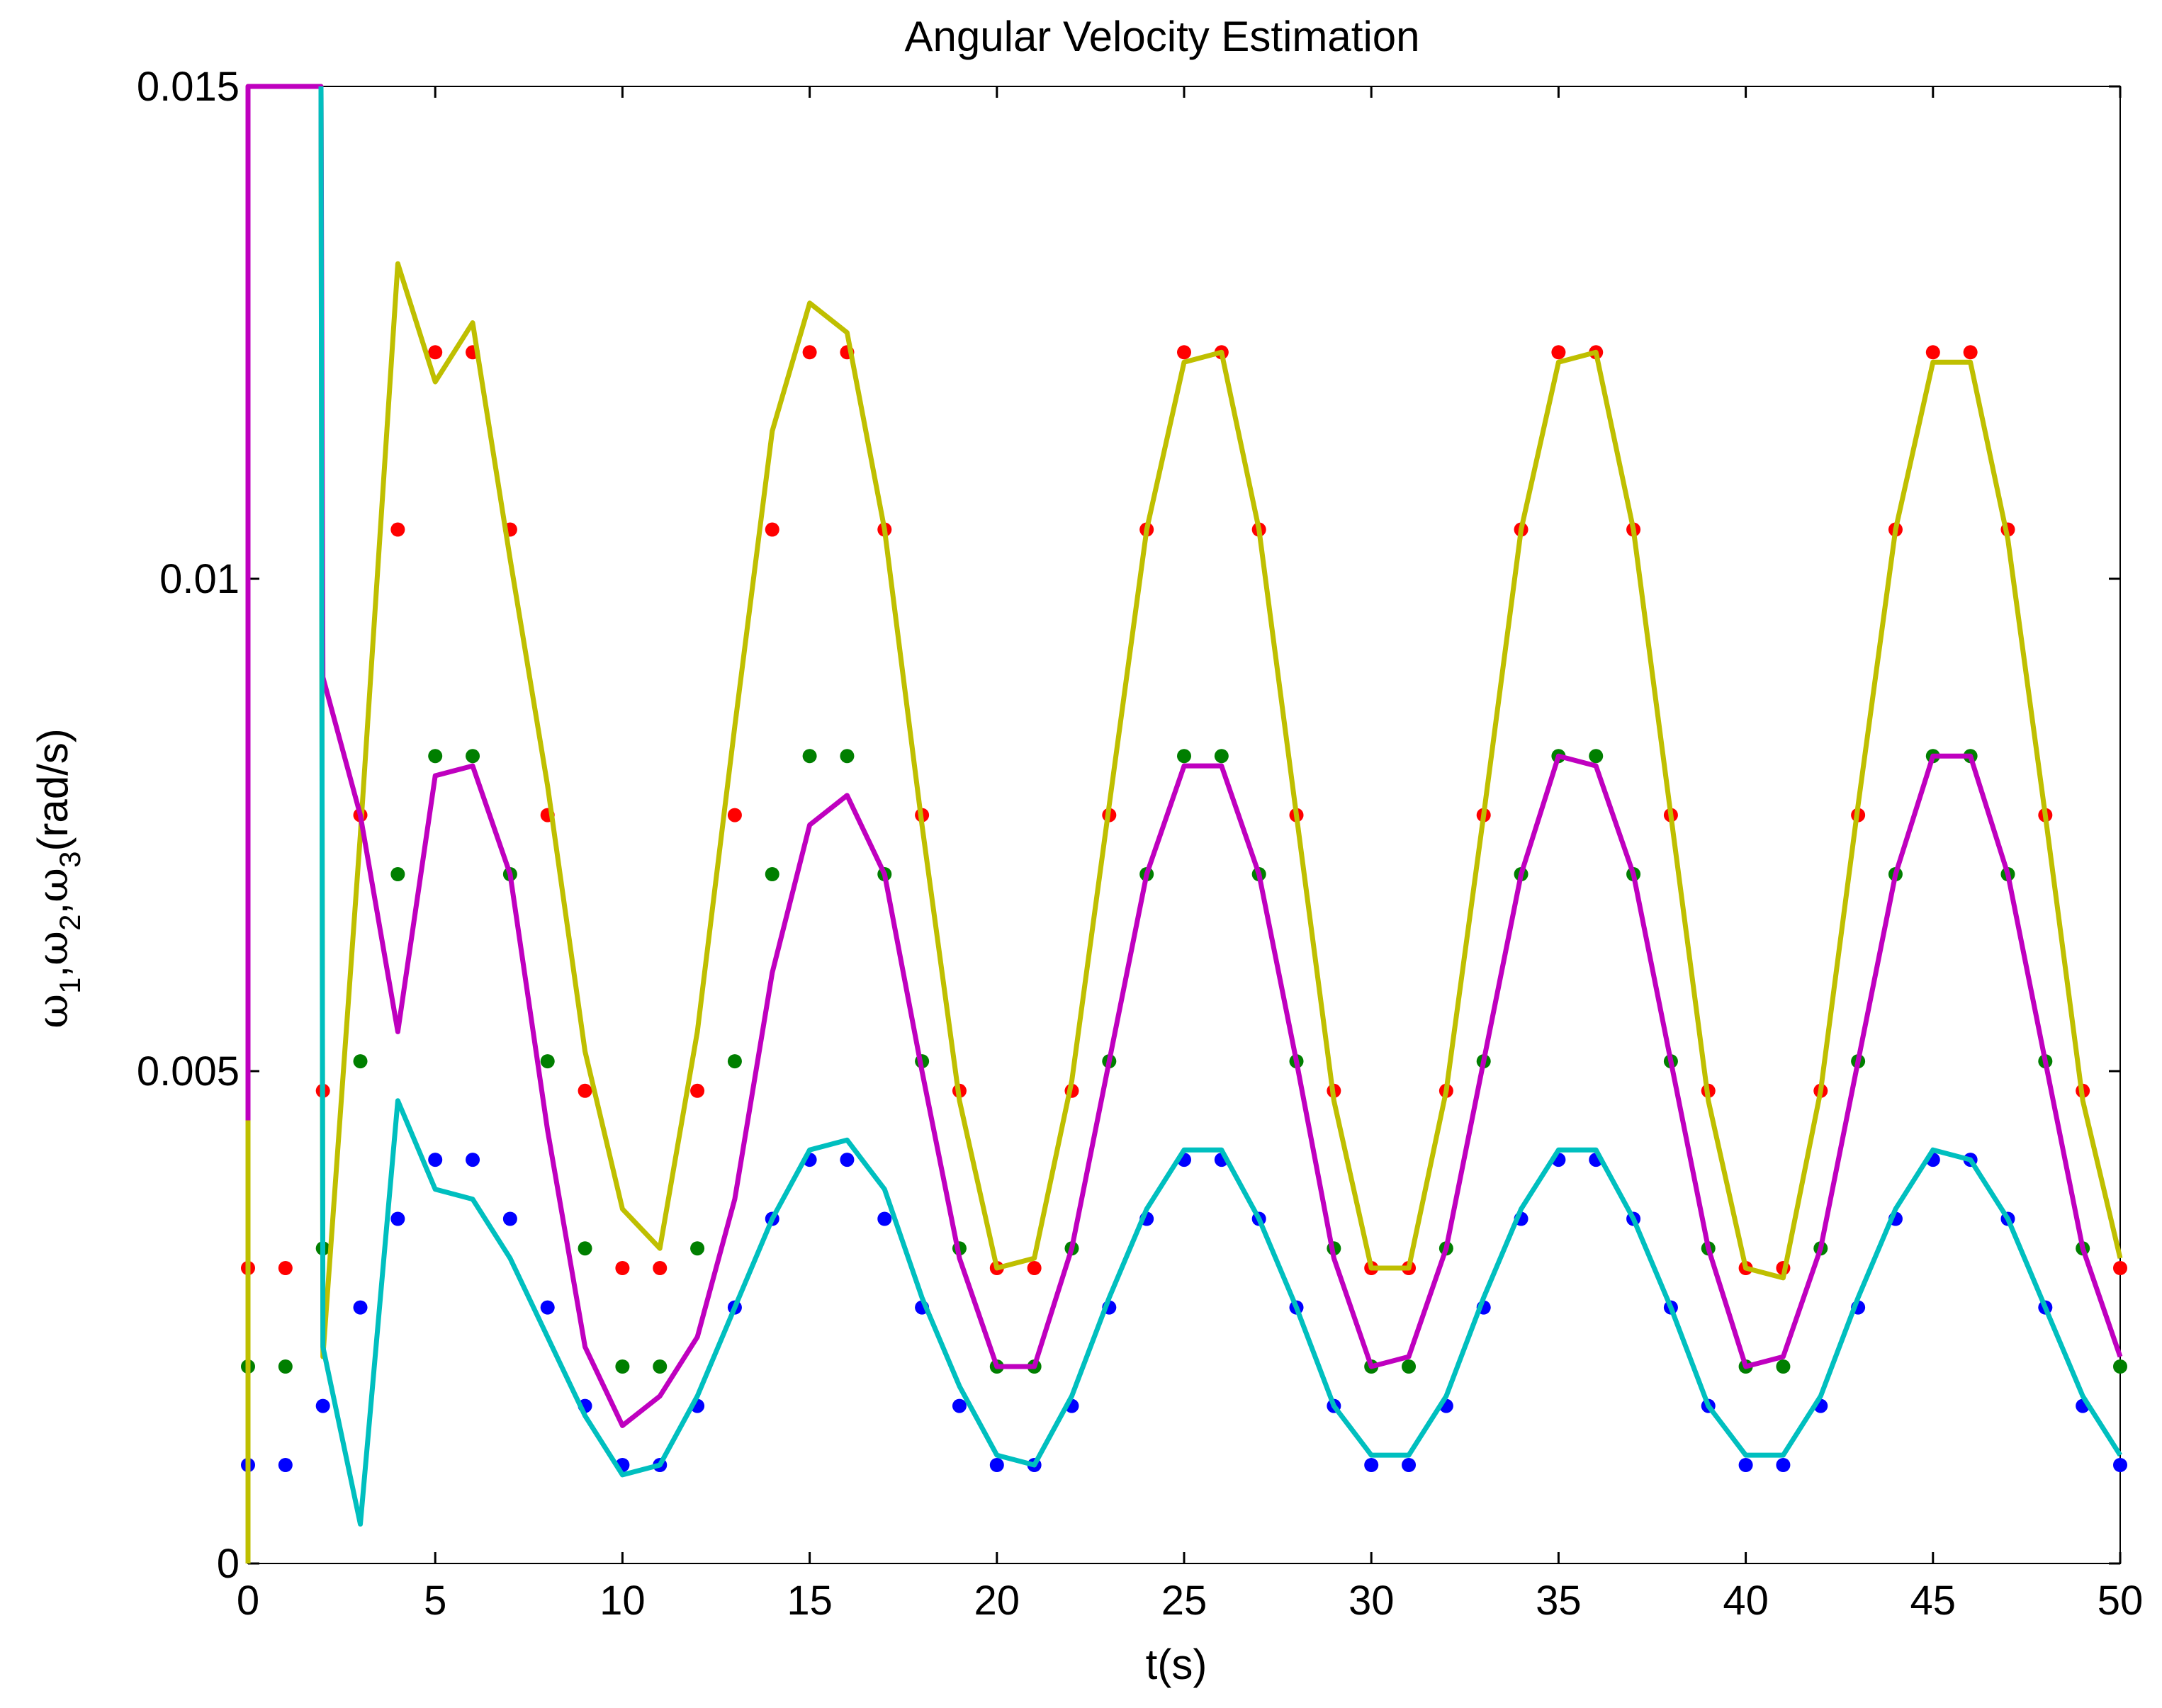 This screenshot has width=2162, height=1708. What do you see at coordinates (997, 1601) in the screenshot?
I see `x-tick-label: 20` at bounding box center [997, 1601].